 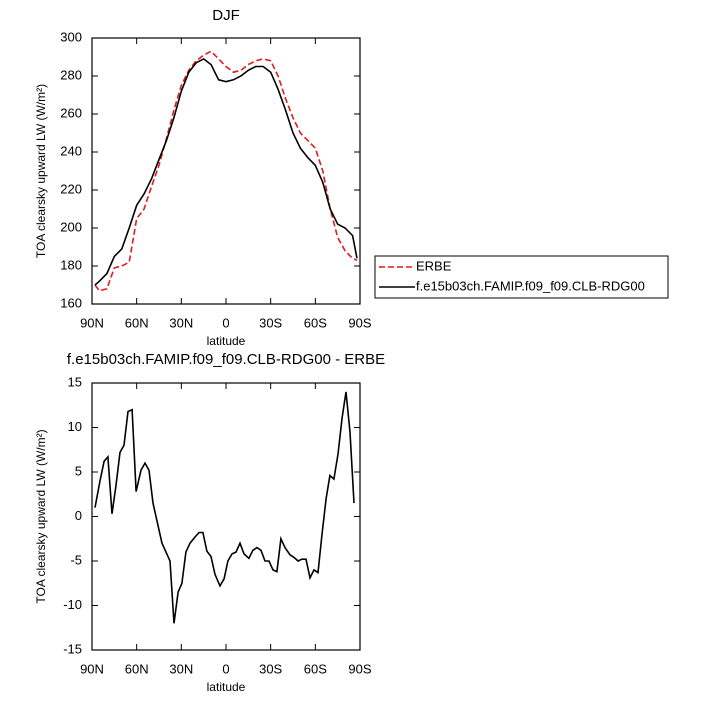 What do you see at coordinates (434, 265) in the screenshot?
I see `legend-label: ERBE` at bounding box center [434, 265].